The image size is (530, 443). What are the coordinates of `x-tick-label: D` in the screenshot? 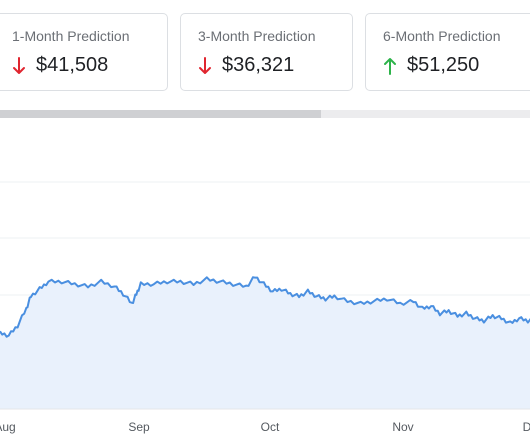 It's located at (526, 427).